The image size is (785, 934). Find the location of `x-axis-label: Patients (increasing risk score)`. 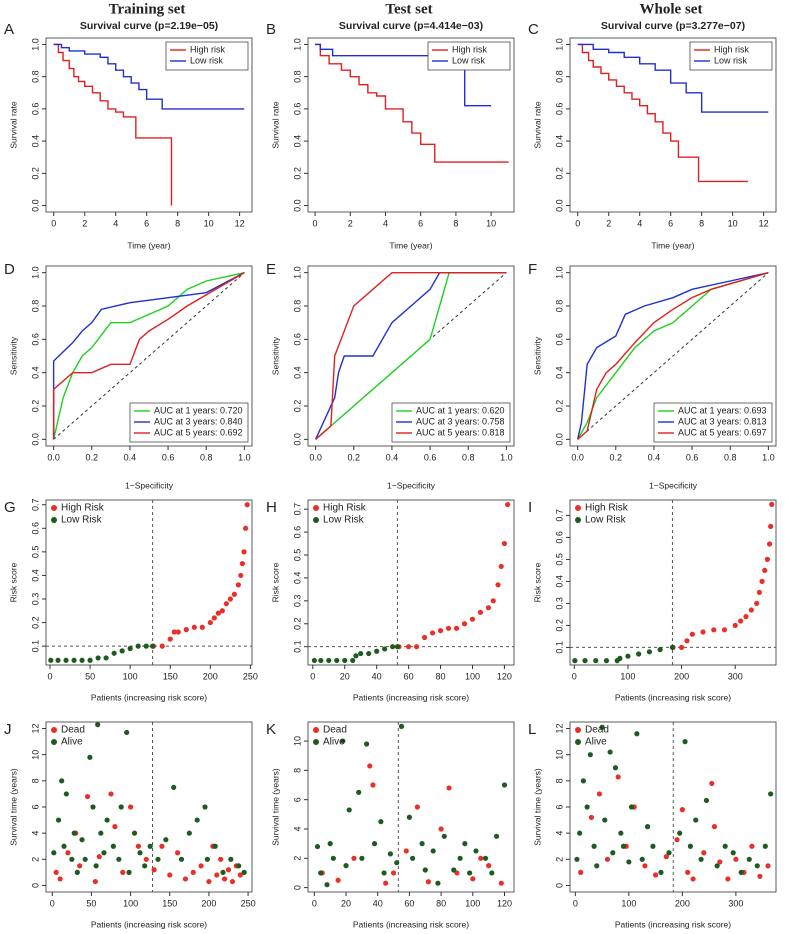

x-axis-label: Patients (increasing risk score) is located at coordinates (411, 697).